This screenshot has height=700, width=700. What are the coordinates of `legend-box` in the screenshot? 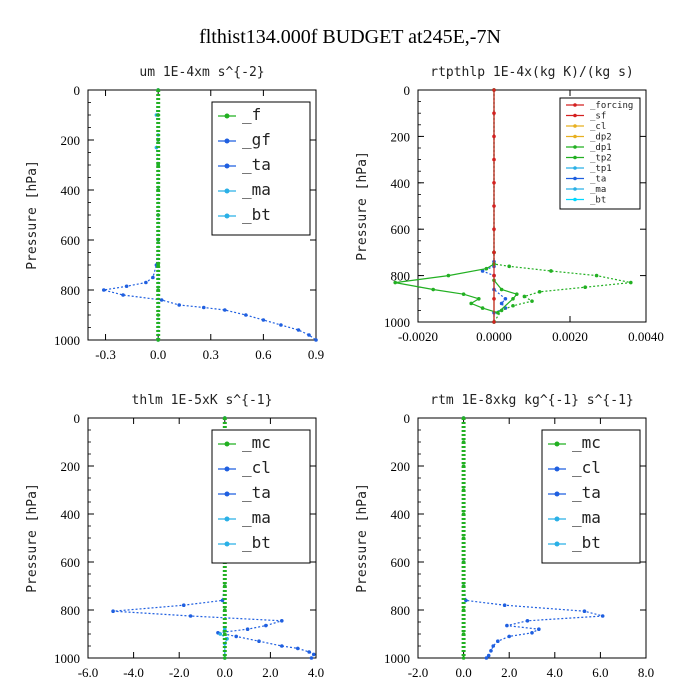 It's located at (600, 153).